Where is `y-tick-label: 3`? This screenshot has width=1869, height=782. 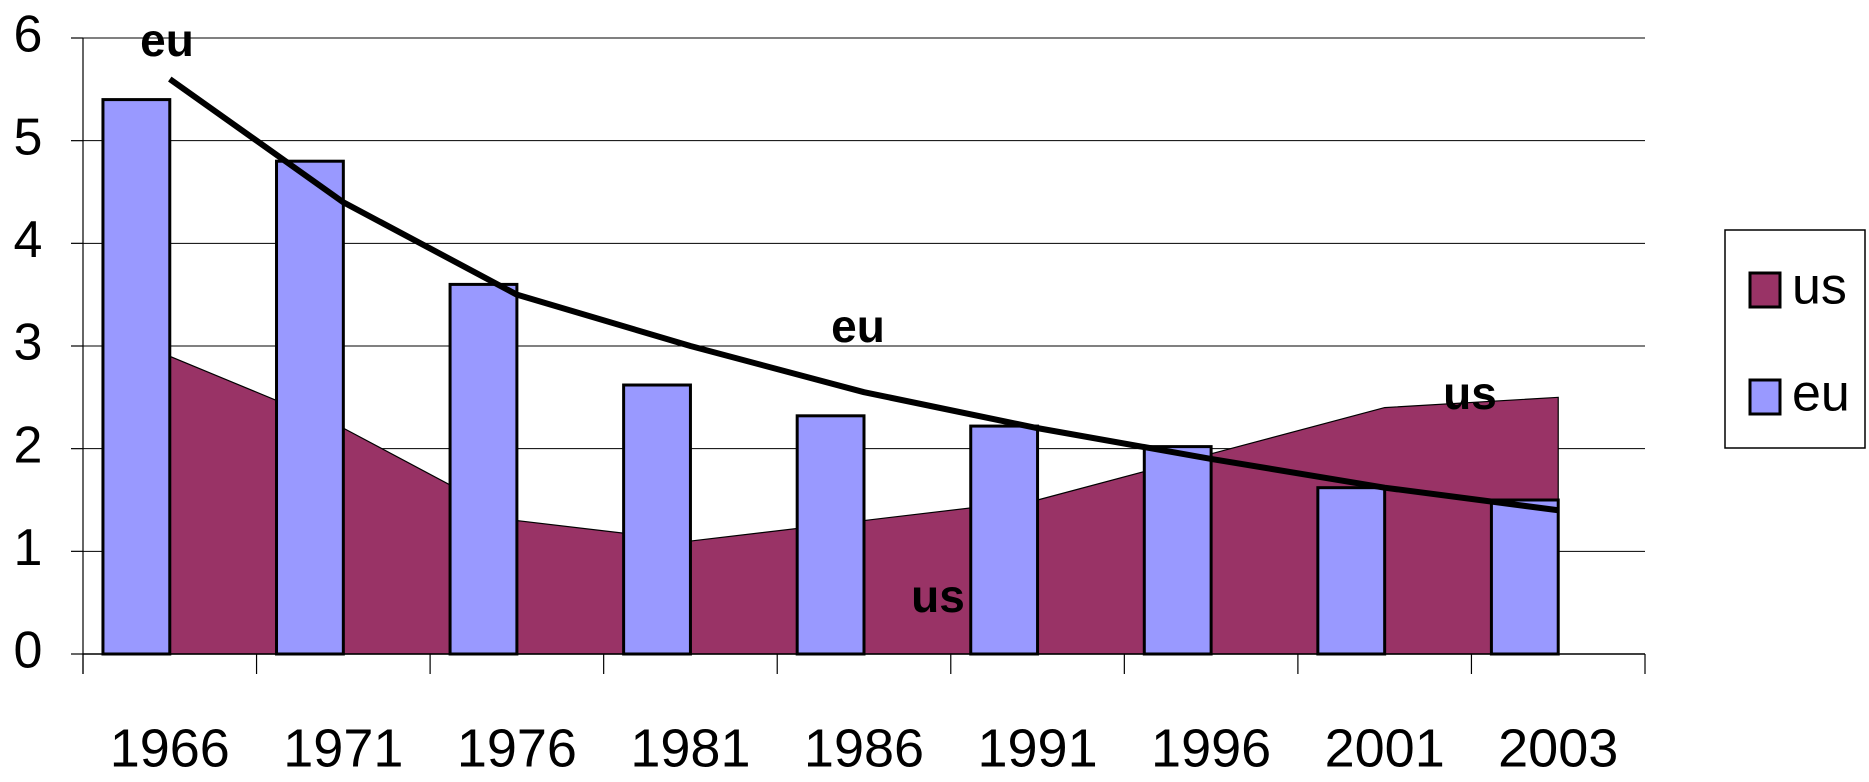 y-tick-label: 3 is located at coordinates (28, 343).